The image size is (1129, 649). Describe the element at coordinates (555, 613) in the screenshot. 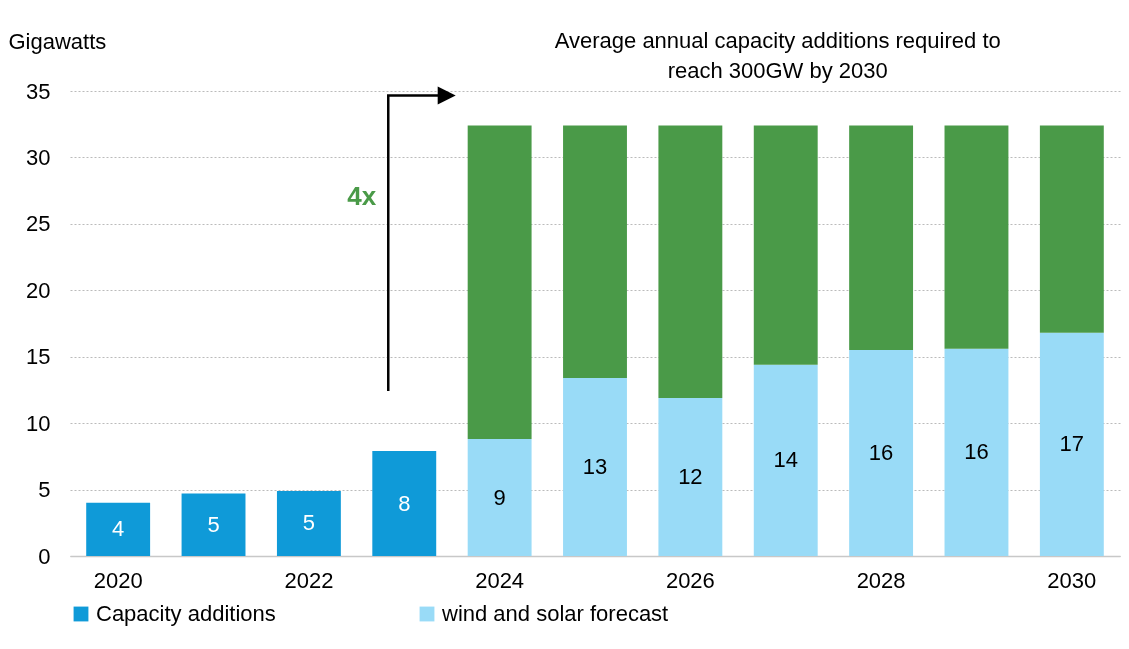

I see `legend-label: wind and solar forecast` at that location.